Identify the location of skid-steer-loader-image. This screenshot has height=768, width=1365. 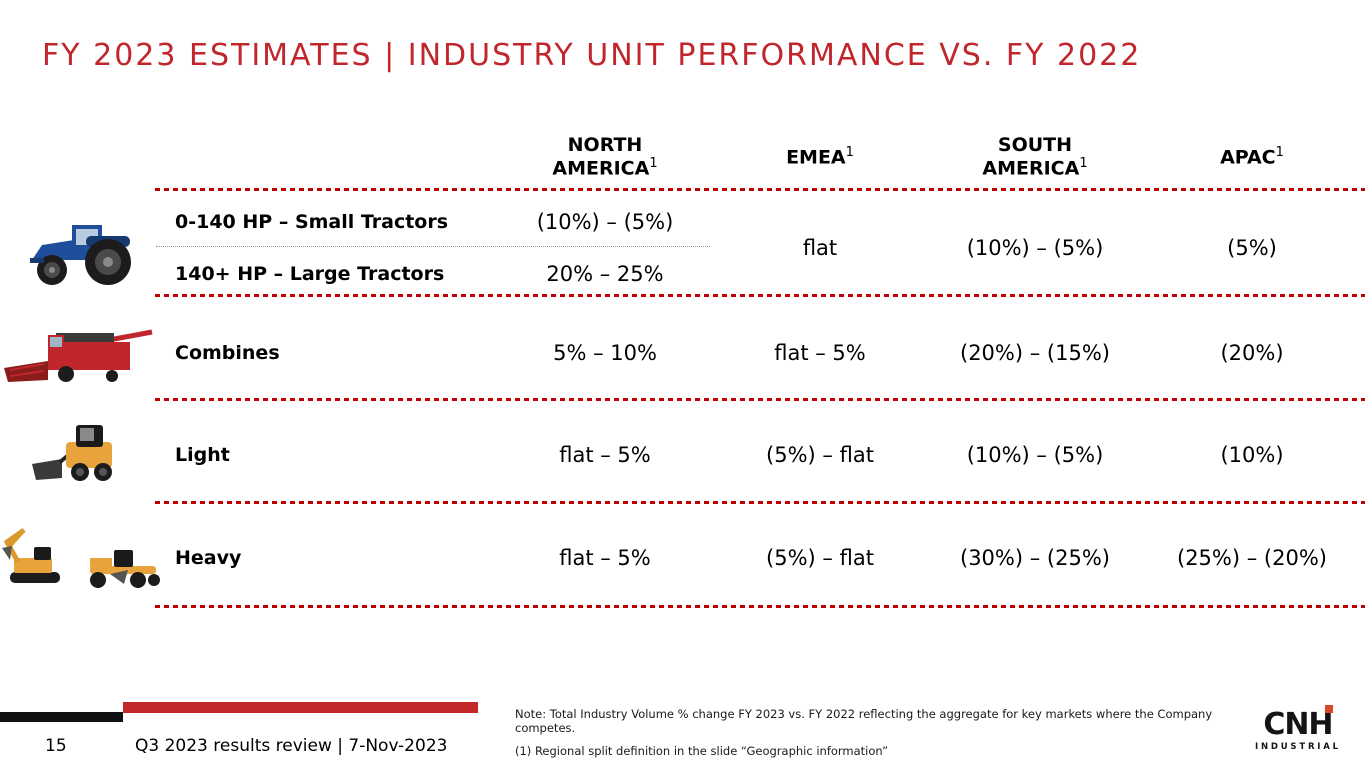
(72, 453).